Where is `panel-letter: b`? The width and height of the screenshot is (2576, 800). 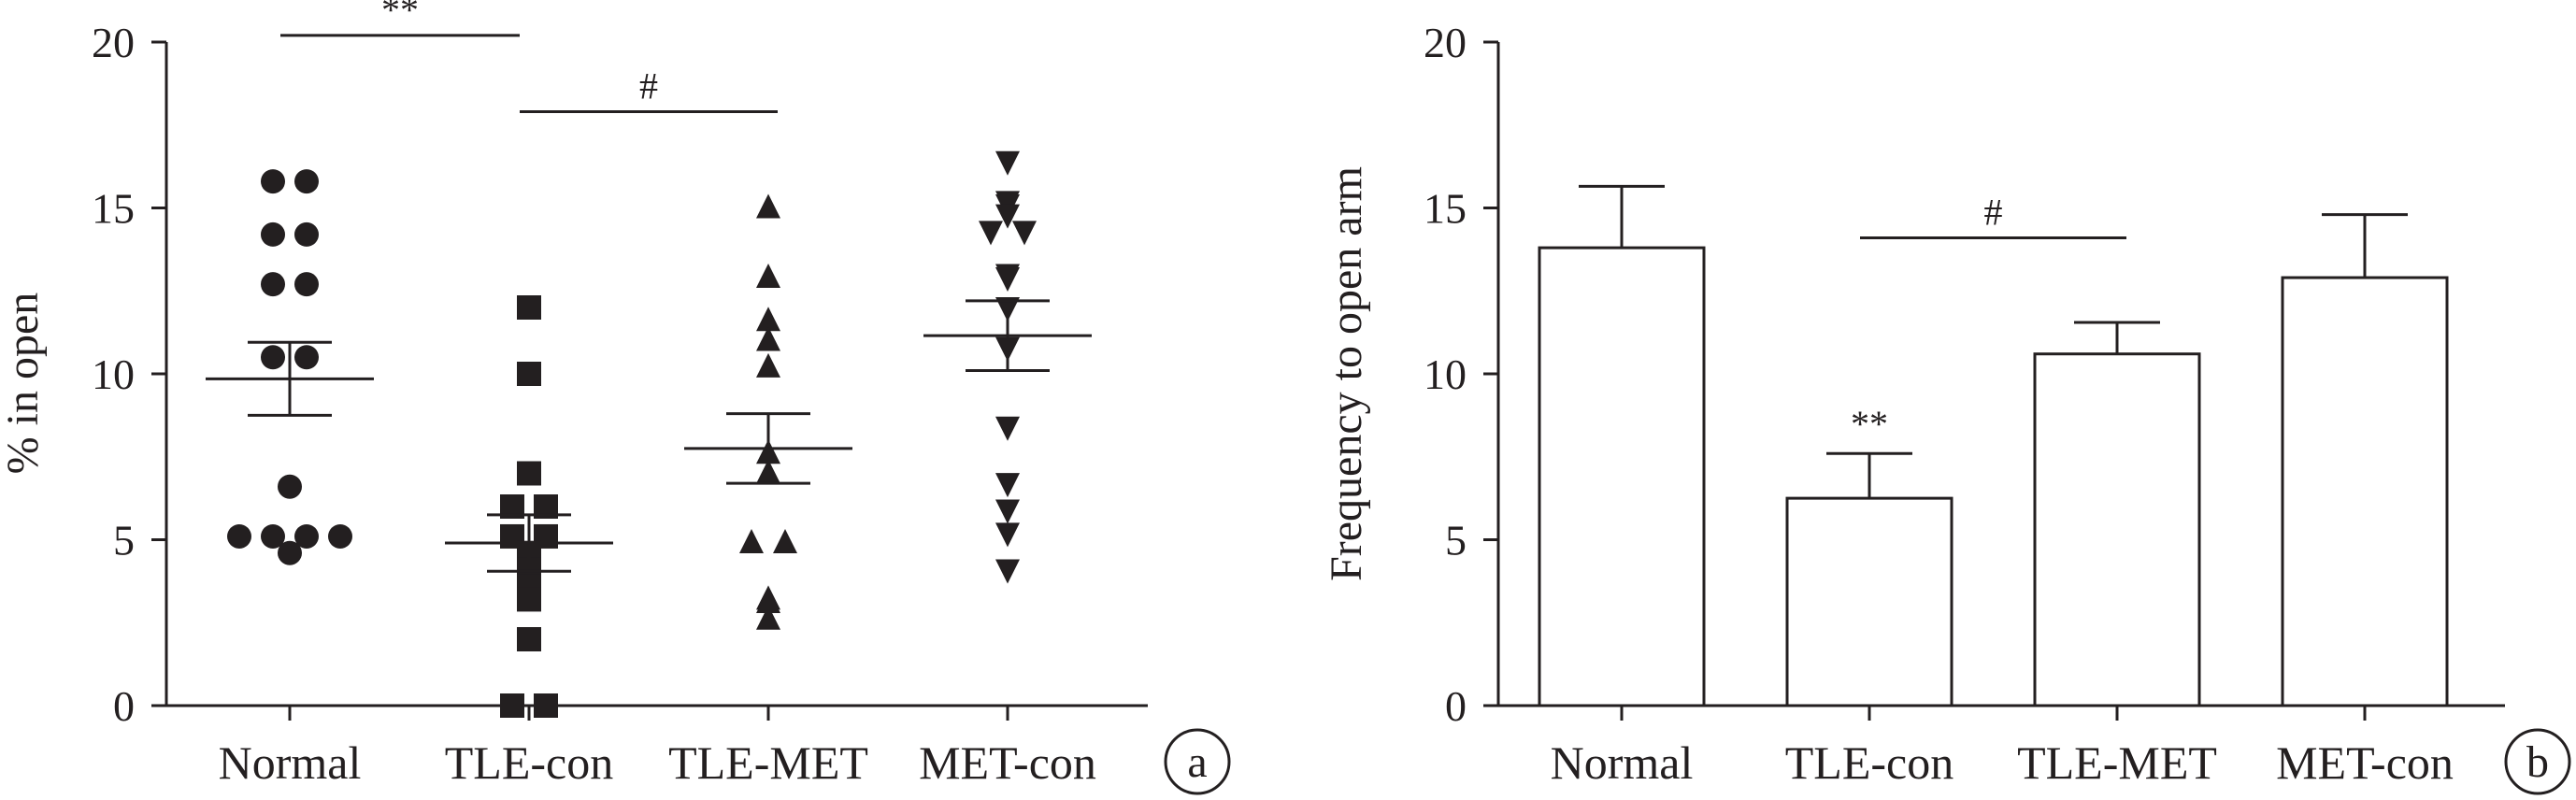
panel-letter: b is located at coordinates (2537, 762).